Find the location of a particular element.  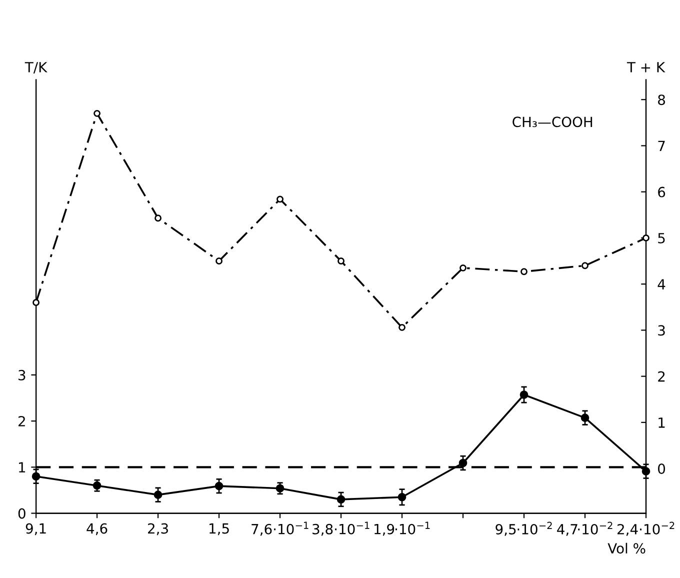

x-tick-label: 4,6 is located at coordinates (97, 529).